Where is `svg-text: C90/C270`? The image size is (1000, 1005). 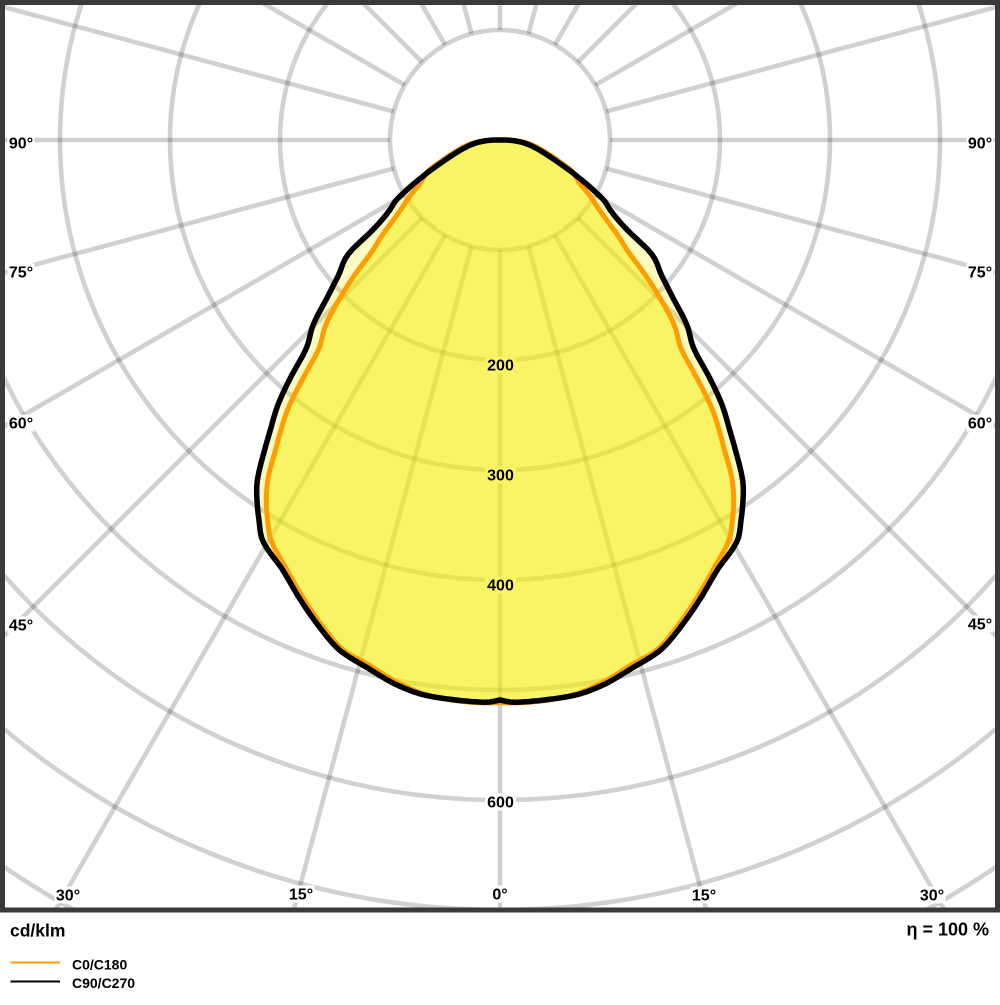
svg-text: C90/C270 is located at coordinates (103, 983).